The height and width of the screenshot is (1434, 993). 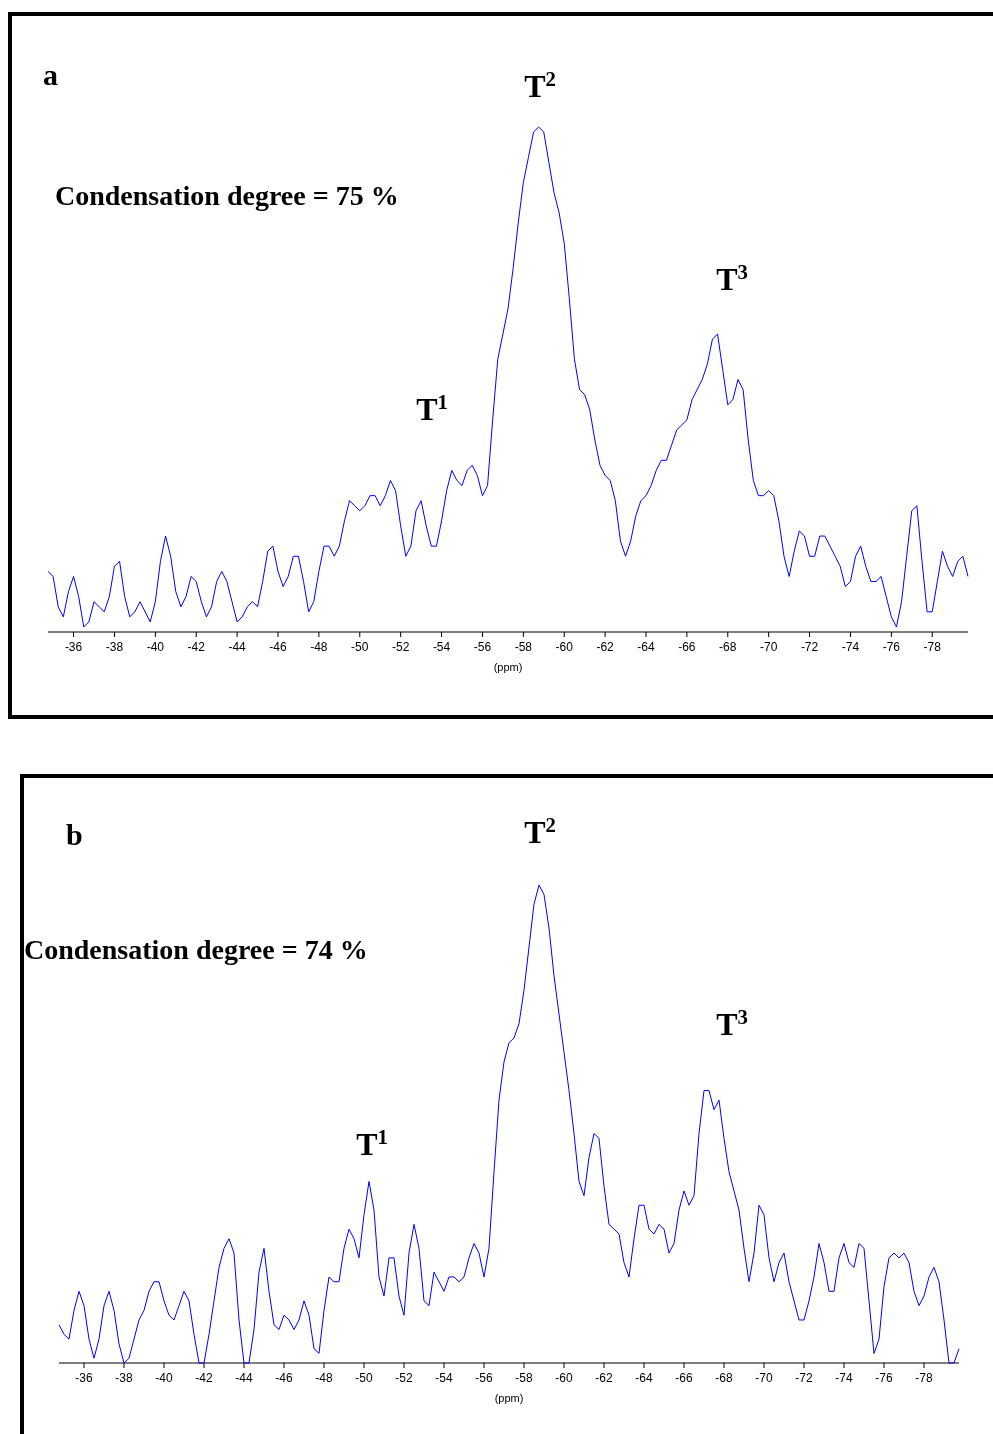 I want to click on text: a, so click(x=50, y=74).